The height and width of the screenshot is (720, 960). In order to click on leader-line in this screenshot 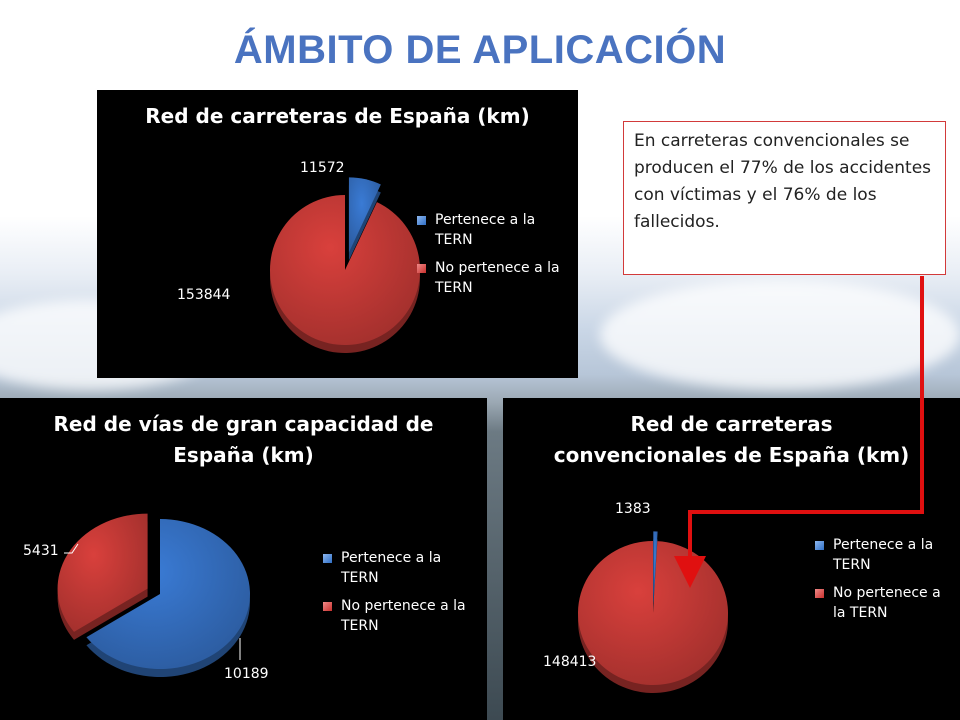, I will do `click(71, 548)`.